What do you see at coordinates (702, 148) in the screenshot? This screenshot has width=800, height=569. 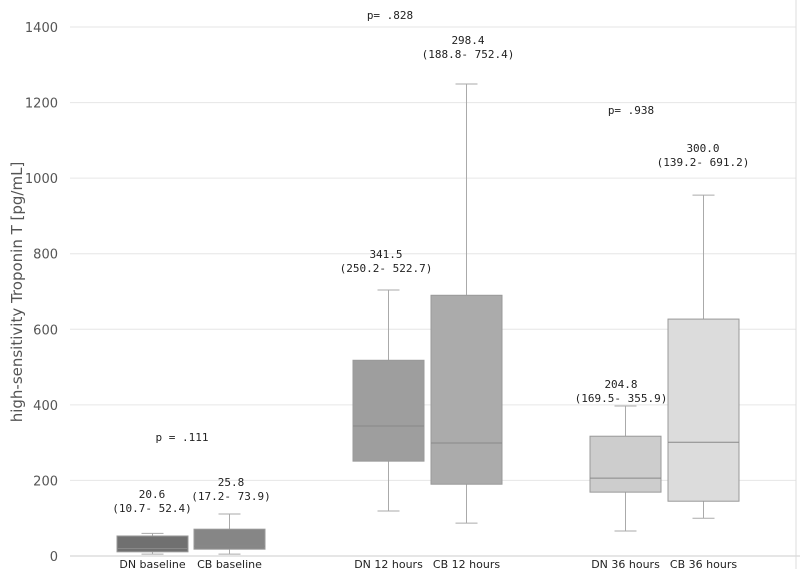 I see `median-label: 300.0` at bounding box center [702, 148].